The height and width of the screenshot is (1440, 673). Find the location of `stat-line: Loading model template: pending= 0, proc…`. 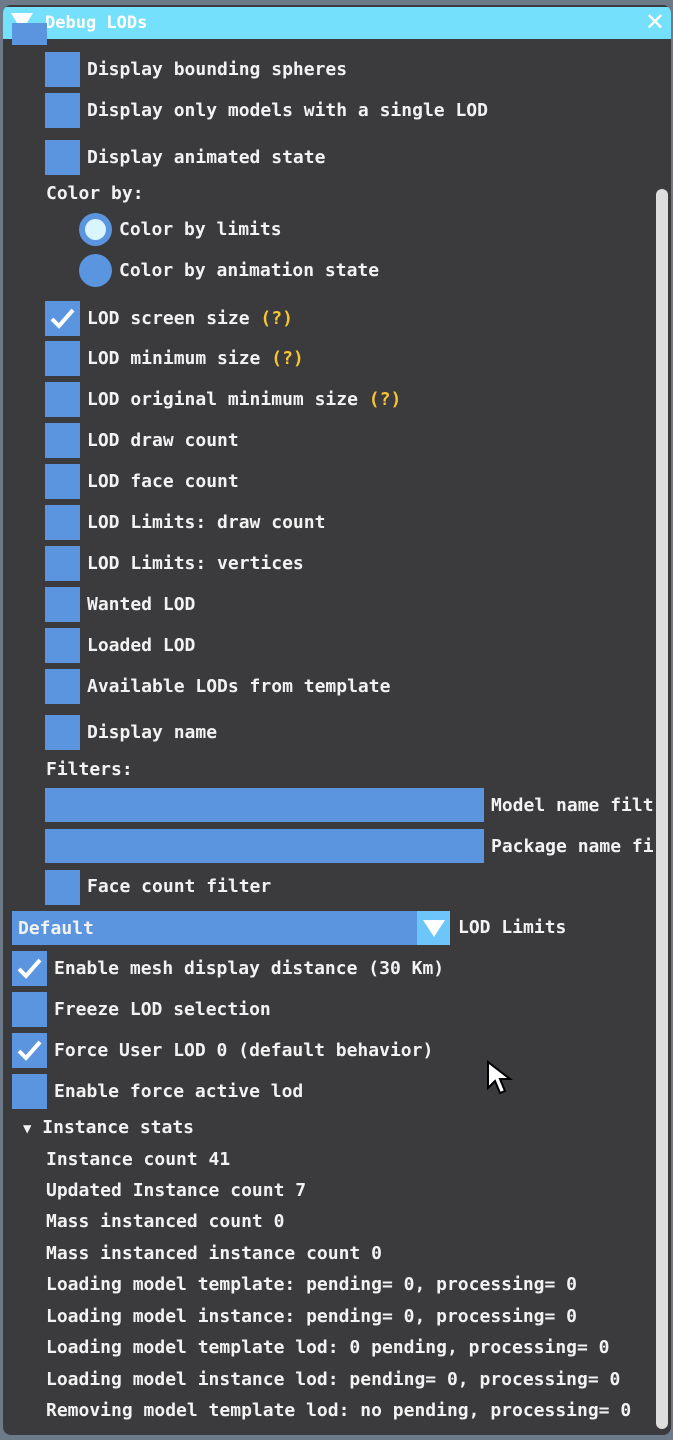

stat-line: Loading model template: pending= 0, proc… is located at coordinates (312, 1284).